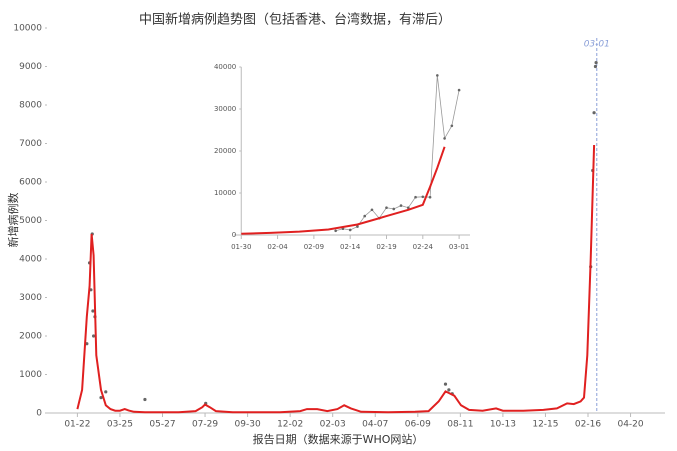  Describe the element at coordinates (120, 425) in the screenshot. I see `x-tick-label: 03-25` at that location.